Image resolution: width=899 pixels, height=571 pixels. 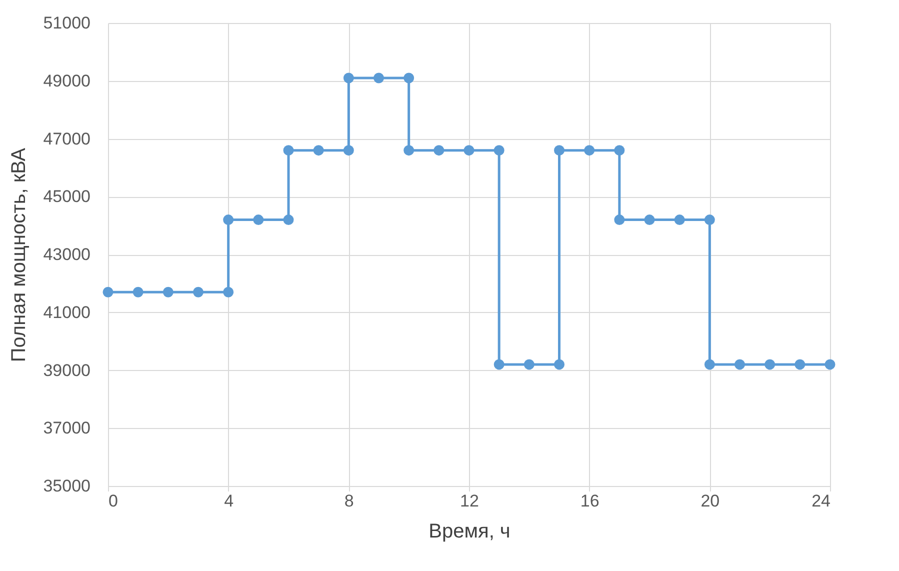 I want to click on y-tick-label: 41000, so click(x=66, y=312).